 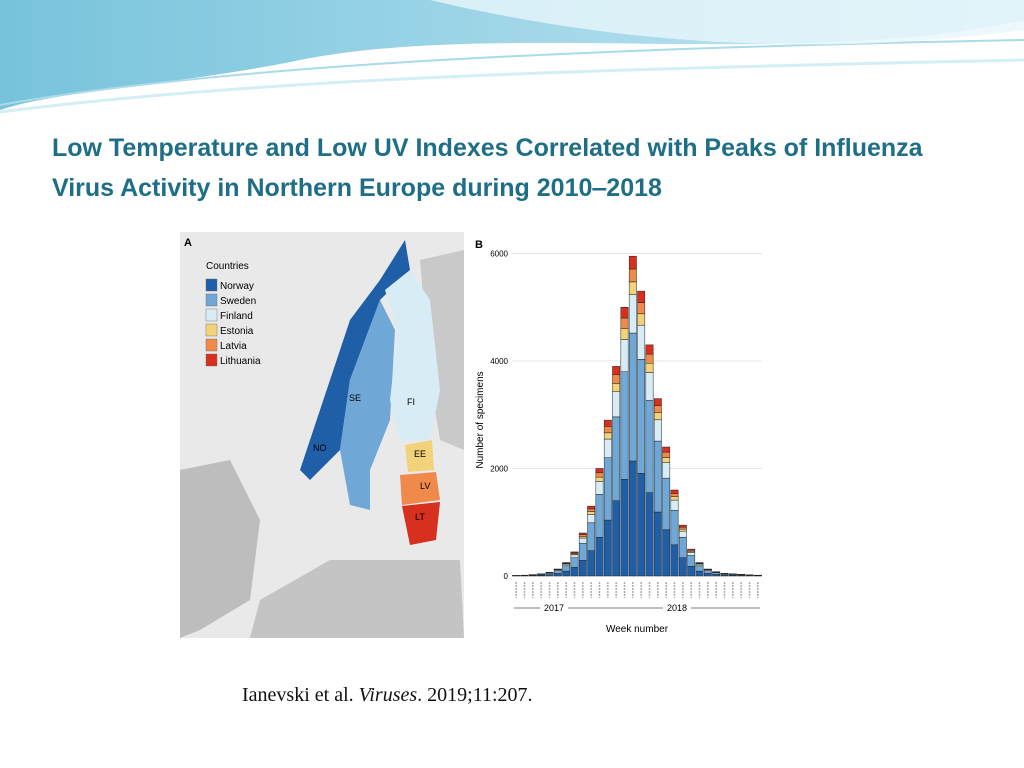 What do you see at coordinates (420, 454) in the screenshot?
I see `country-label: EE` at bounding box center [420, 454].